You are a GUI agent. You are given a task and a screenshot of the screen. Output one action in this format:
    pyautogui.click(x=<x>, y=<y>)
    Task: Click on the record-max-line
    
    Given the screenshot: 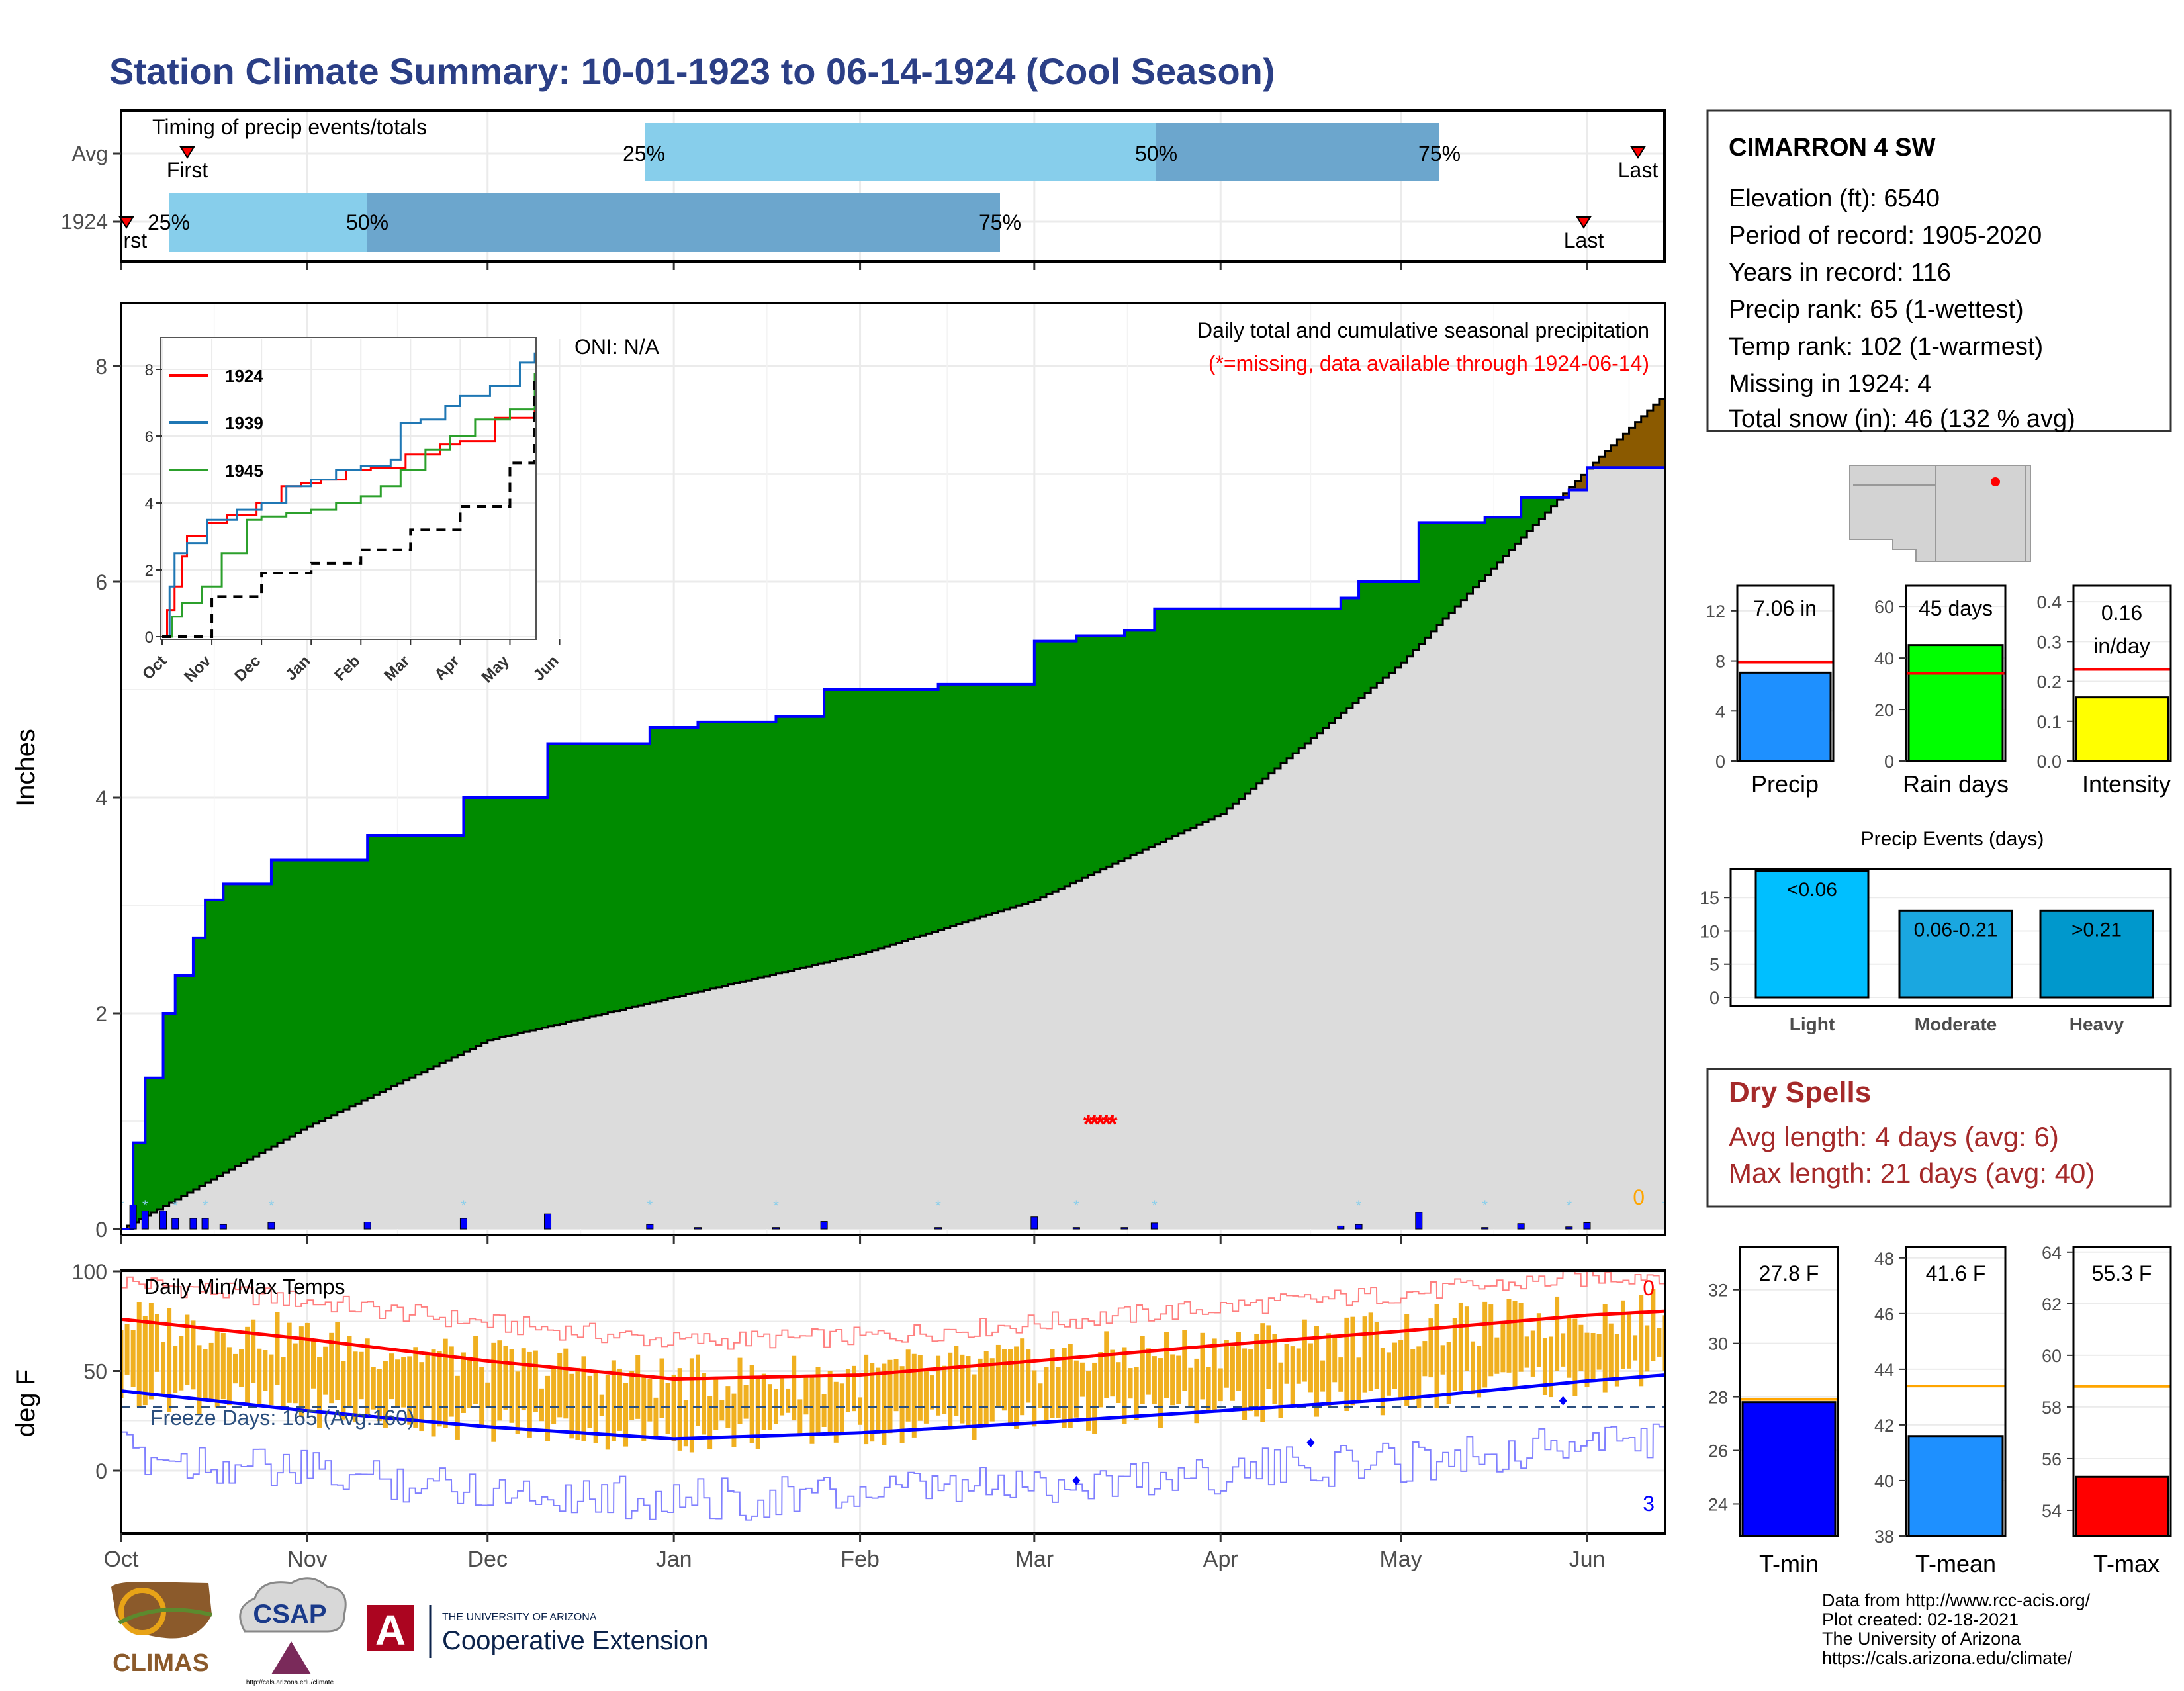 What is the action you would take?
    pyautogui.click(x=893, y=1311)
    